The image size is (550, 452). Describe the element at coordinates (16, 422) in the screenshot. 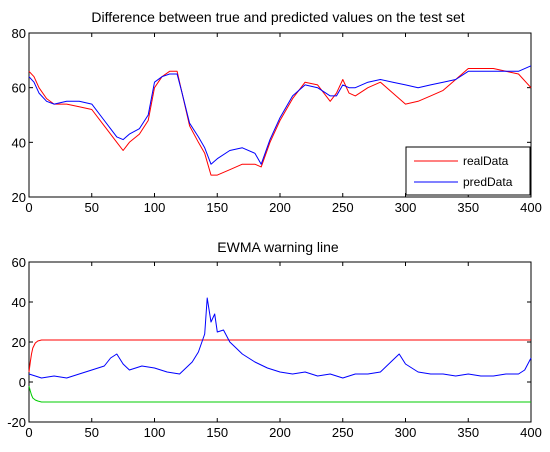

I see `y-tick-label: -20` at that location.